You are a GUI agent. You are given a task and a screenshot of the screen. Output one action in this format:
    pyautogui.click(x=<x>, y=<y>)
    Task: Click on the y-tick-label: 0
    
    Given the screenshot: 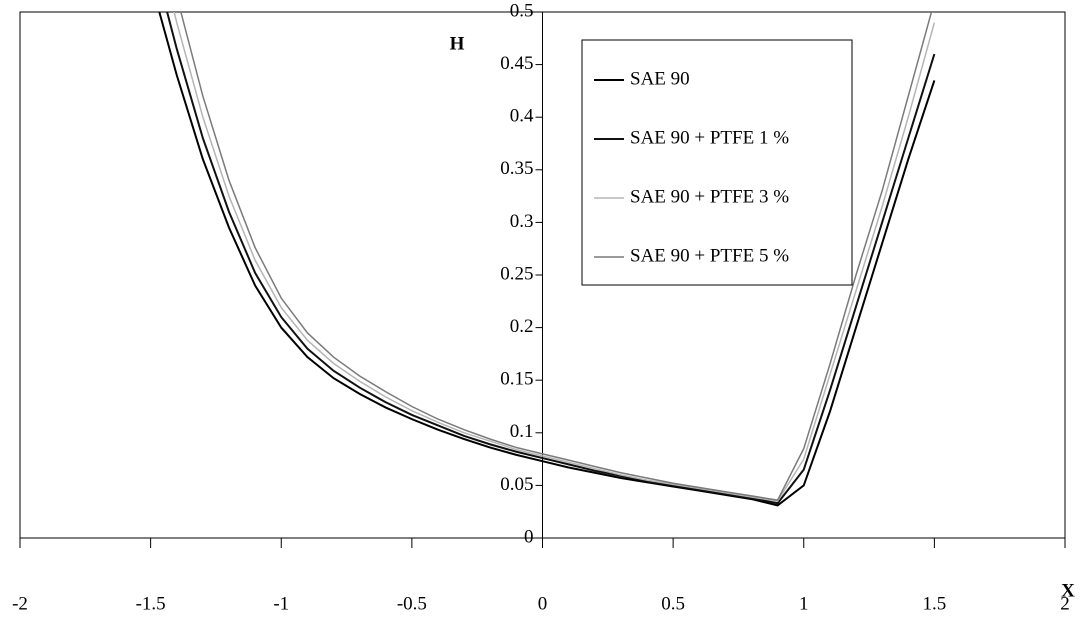 What is the action you would take?
    pyautogui.click(x=529, y=536)
    